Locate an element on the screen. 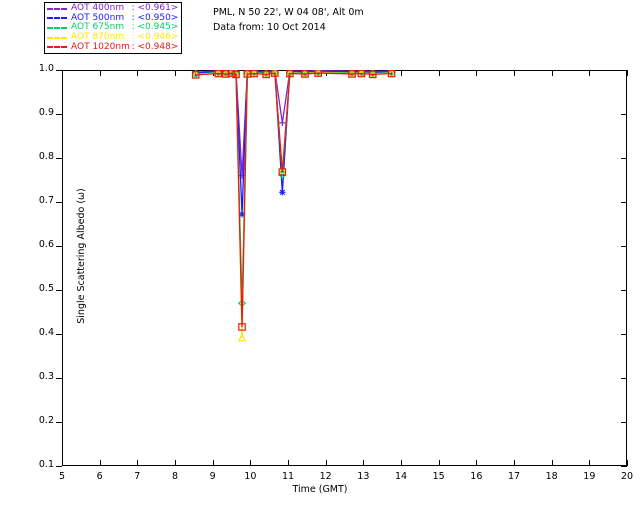  legend-wavelength: 400nm is located at coordinates (107, 8).